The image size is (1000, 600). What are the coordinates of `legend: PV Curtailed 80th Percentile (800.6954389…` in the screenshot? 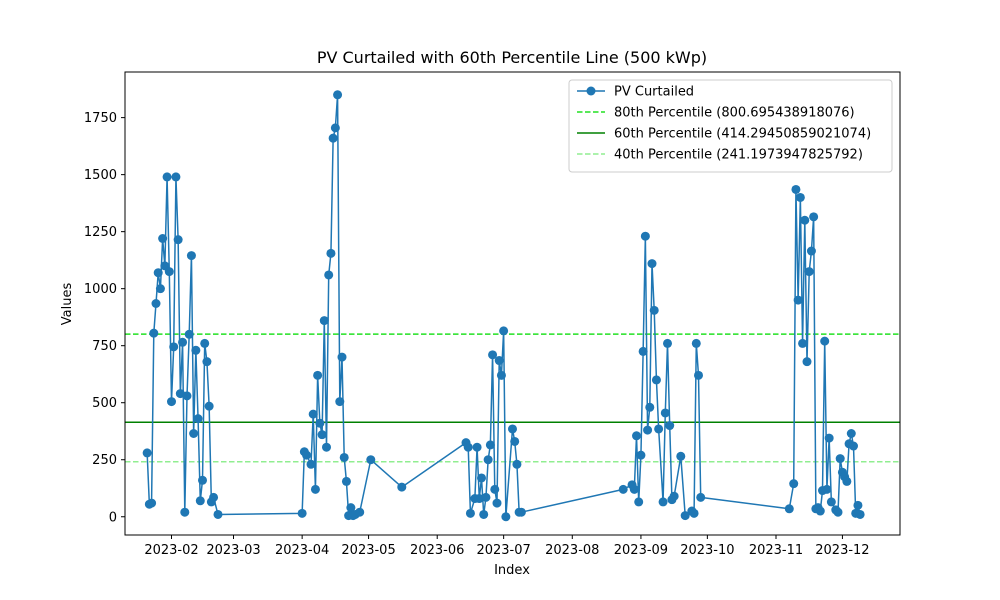 It's located at (730, 126).